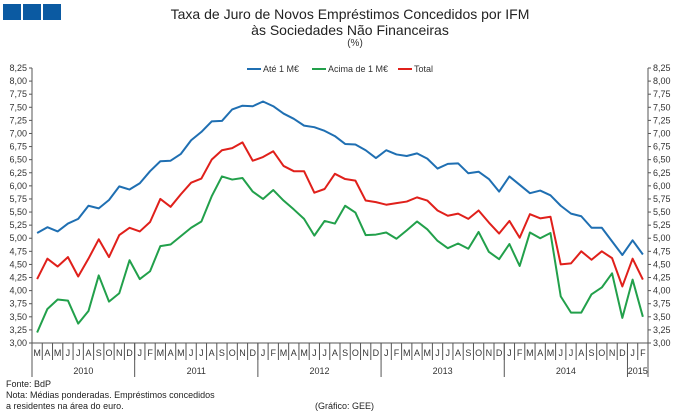 The image size is (681, 415). What do you see at coordinates (18, 317) in the screenshot?
I see `y-tick-label-left: 3,50` at bounding box center [18, 317].